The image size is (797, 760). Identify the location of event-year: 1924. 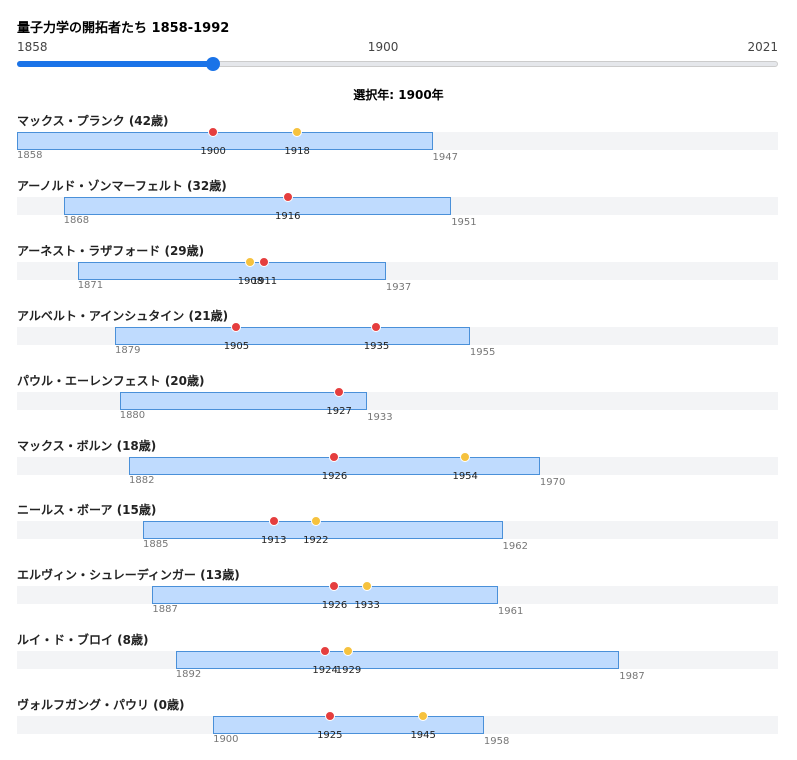
(325, 671).